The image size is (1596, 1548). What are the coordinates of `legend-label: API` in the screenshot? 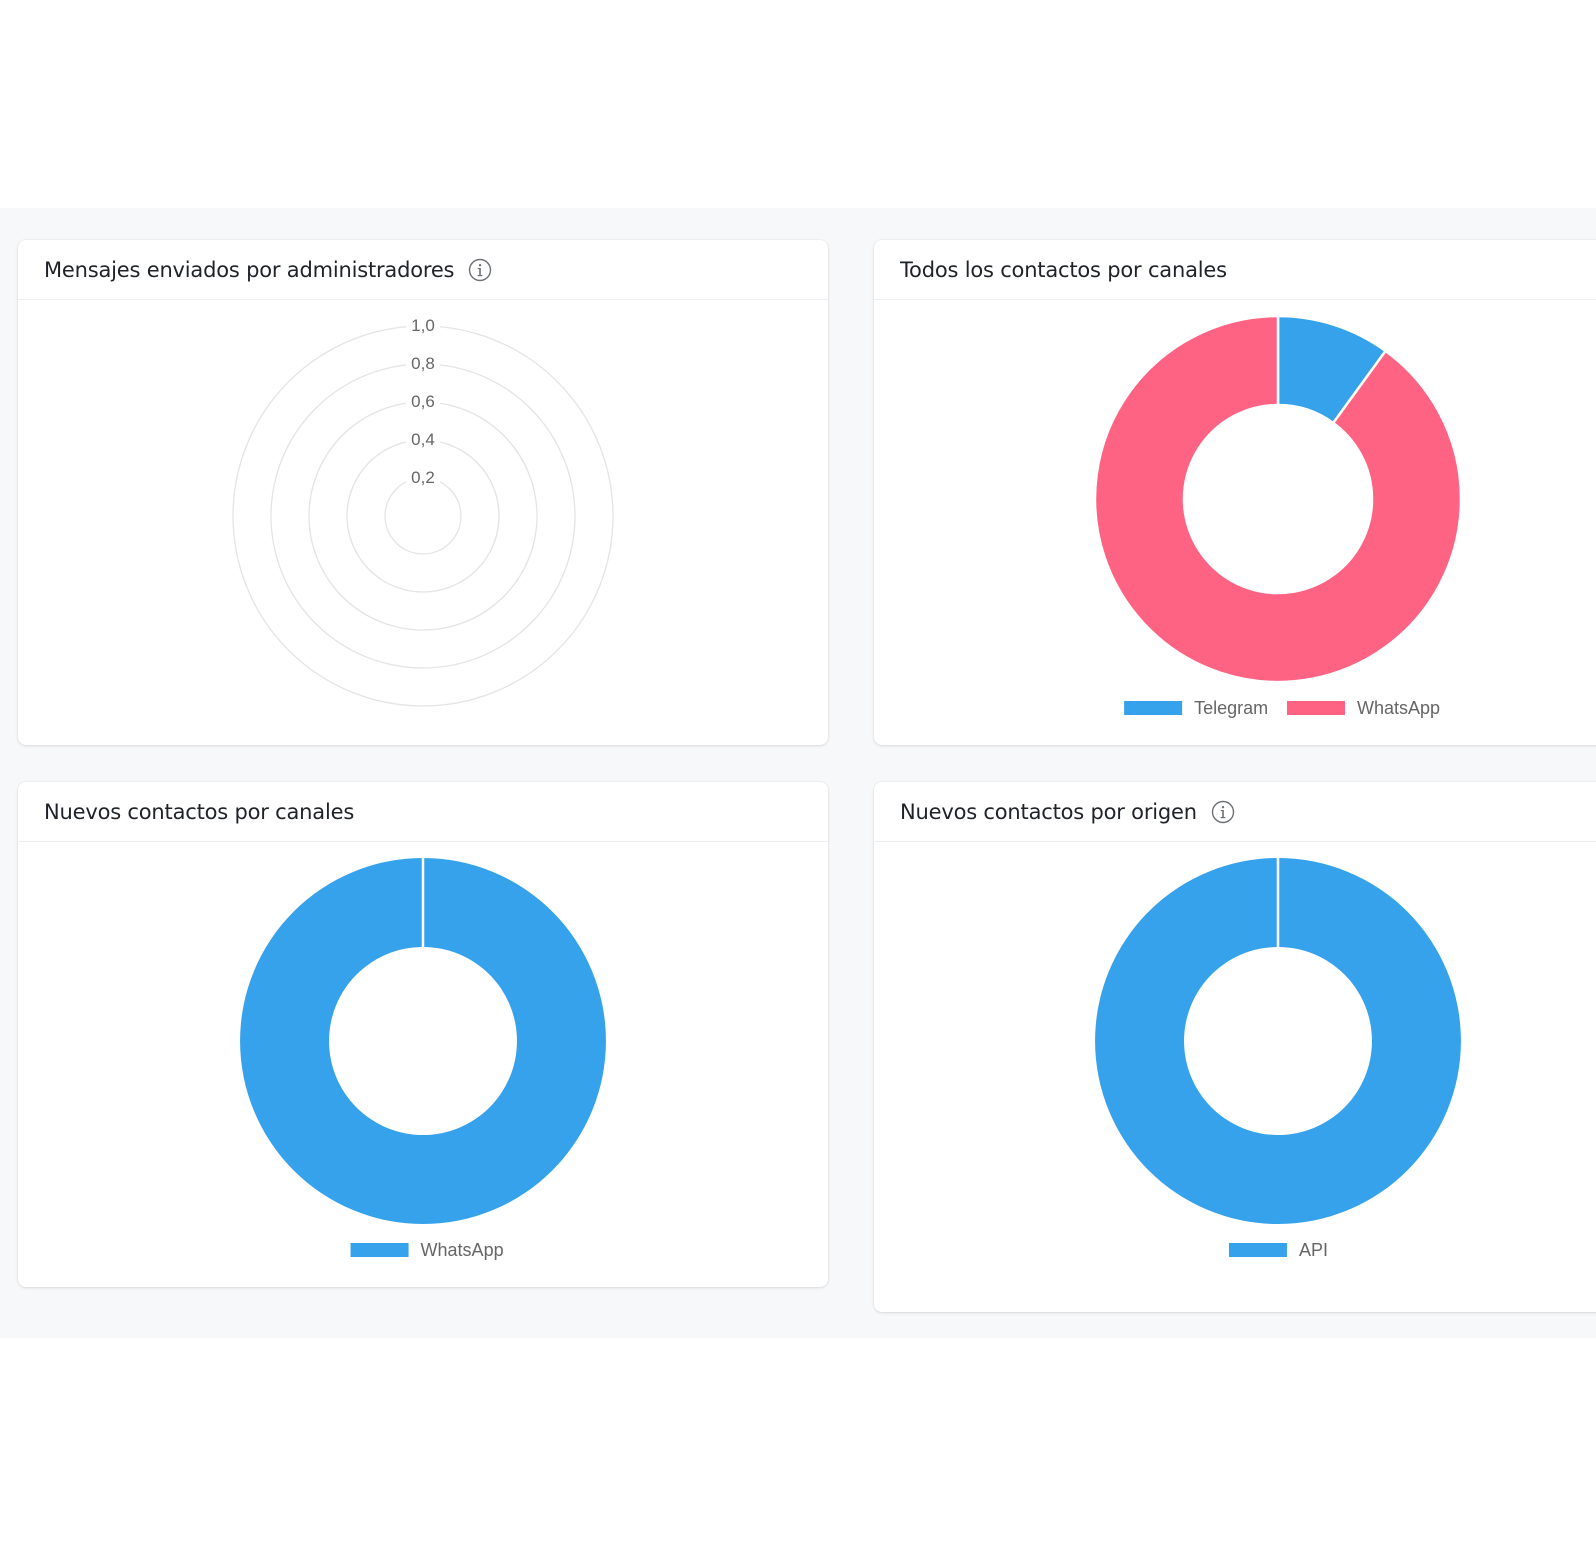 It's located at (1313, 1250).